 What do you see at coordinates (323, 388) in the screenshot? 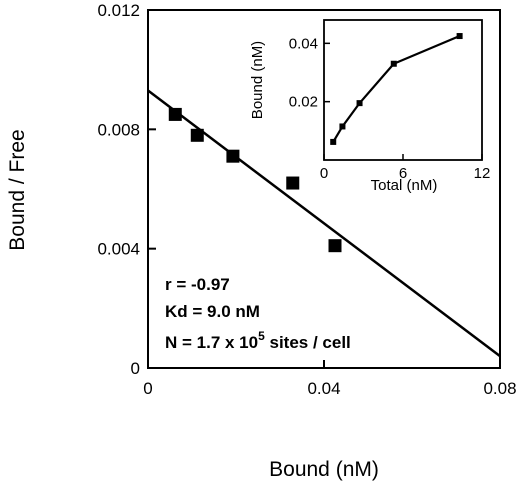
I see `x-tick-label: 0.04` at bounding box center [323, 388].